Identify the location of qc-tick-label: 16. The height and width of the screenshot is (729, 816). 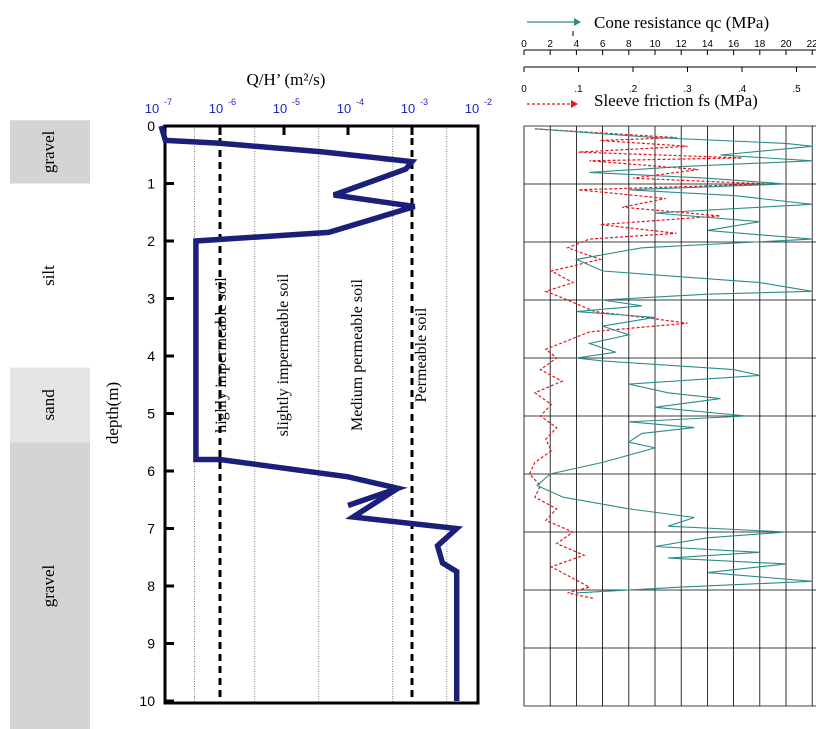
(734, 44).